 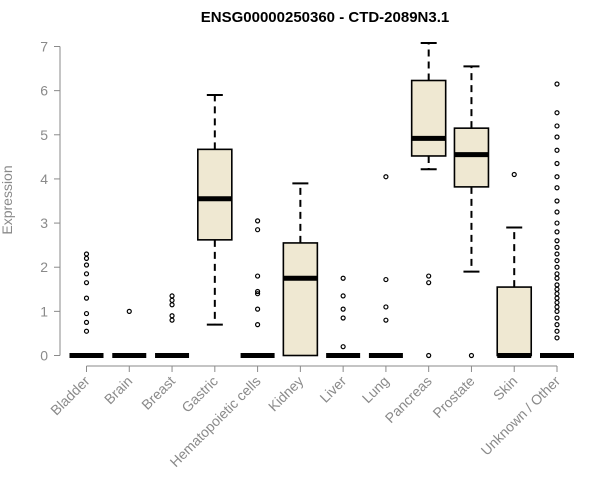 What do you see at coordinates (199, 394) in the screenshot?
I see `x-tick-label: Gastric` at bounding box center [199, 394].